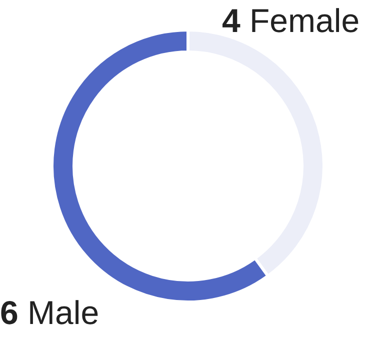 Image resolution: width=377 pixels, height=339 pixels. I want to click on data-label: 6, so click(9, 312).